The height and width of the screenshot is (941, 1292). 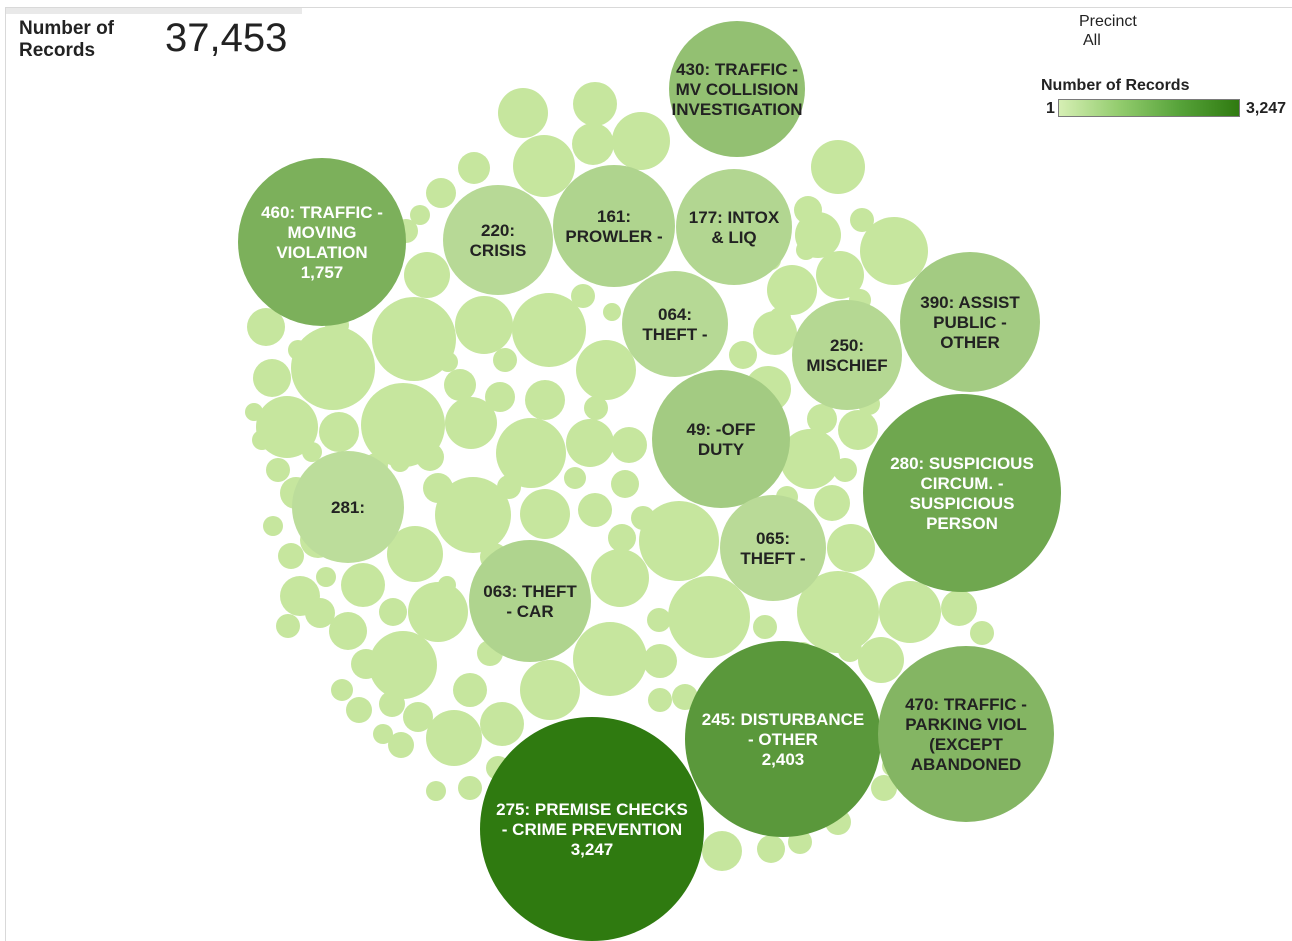 I want to click on category-bubble: 161:PROWLER -, so click(x=614, y=226).